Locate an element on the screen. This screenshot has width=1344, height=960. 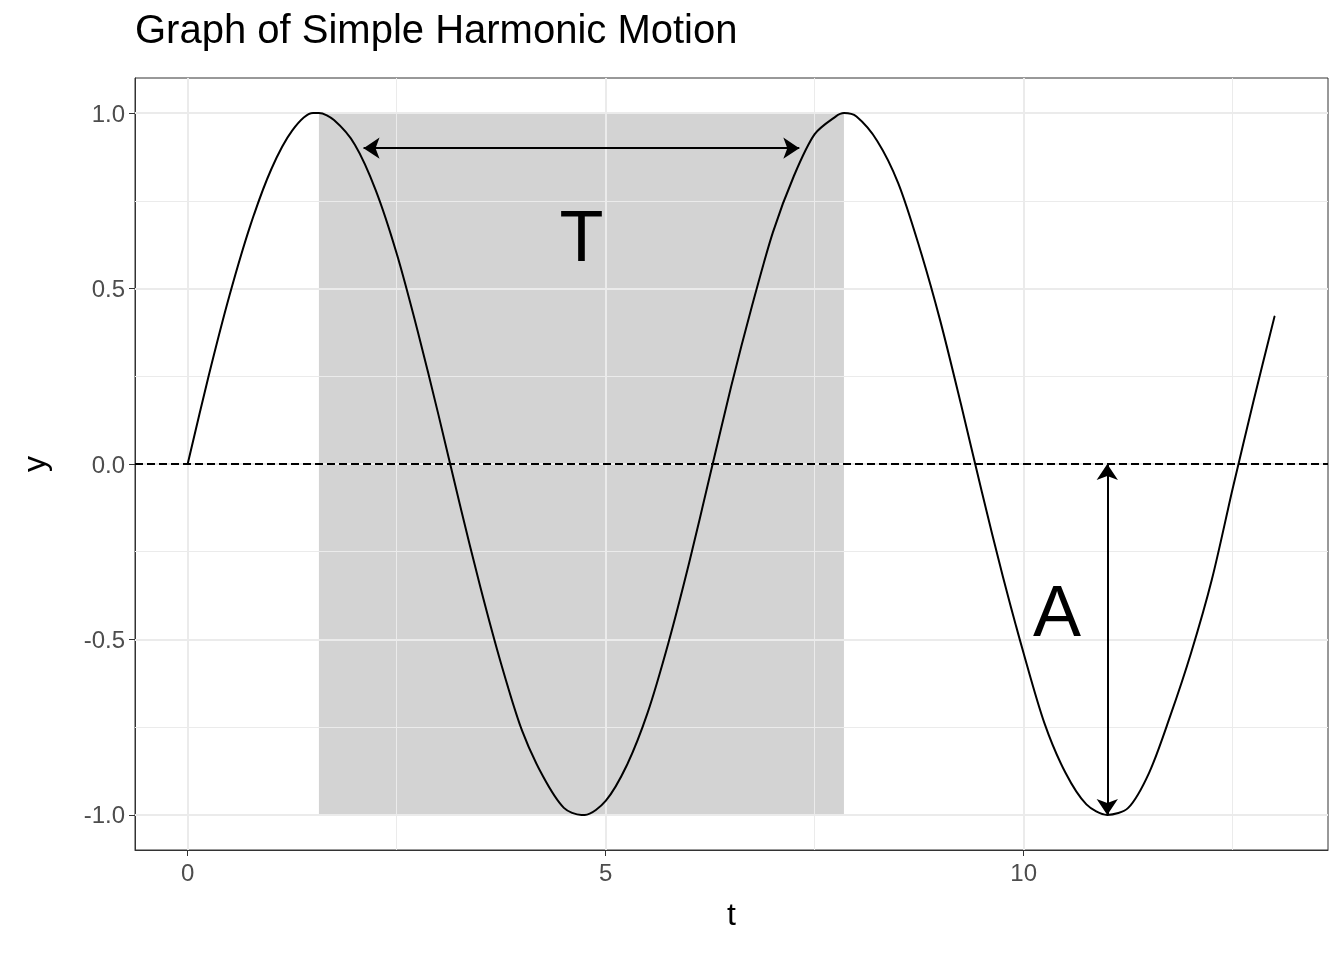
x-tick-label: 10 is located at coordinates (1024, 872).